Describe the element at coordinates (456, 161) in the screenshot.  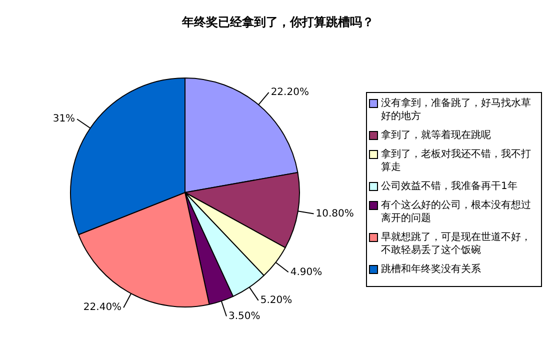
I see `legend-label: 拿到了，老板对我还不错，我不打算走` at that location.